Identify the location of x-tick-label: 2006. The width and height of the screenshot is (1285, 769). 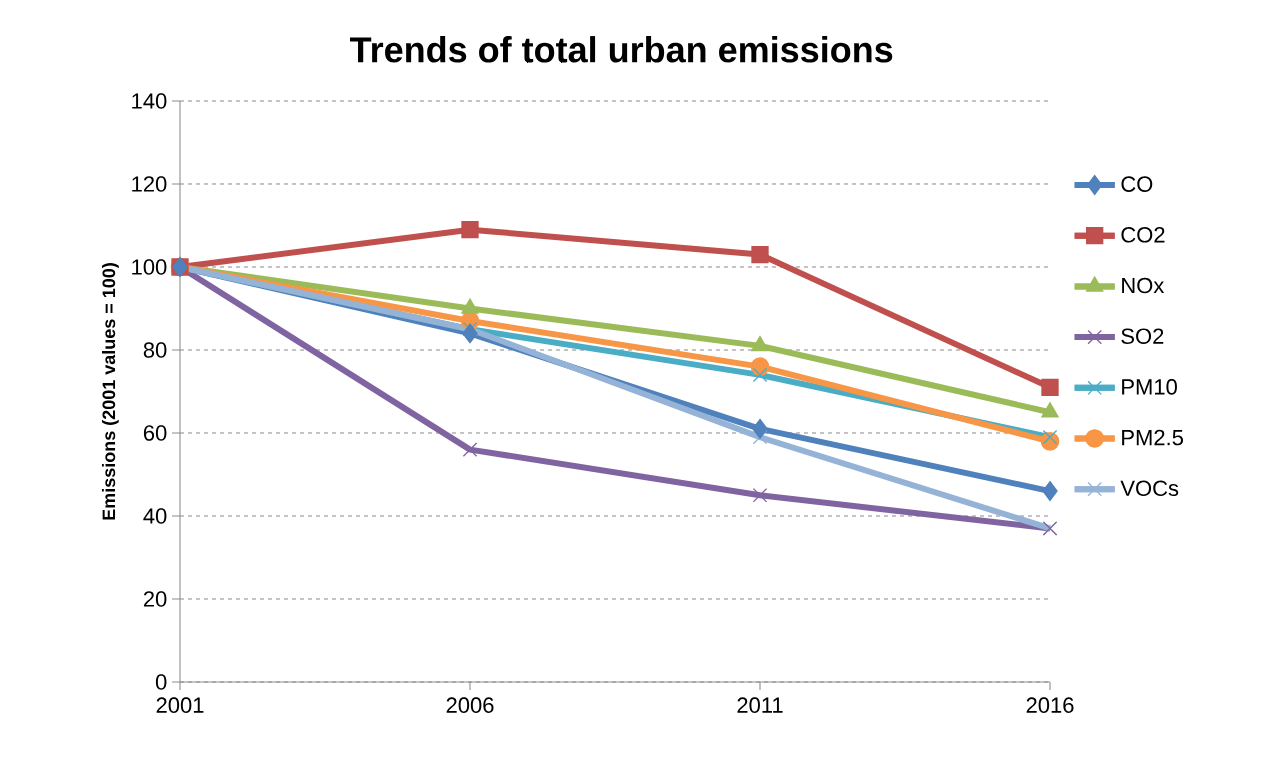
(470, 705).